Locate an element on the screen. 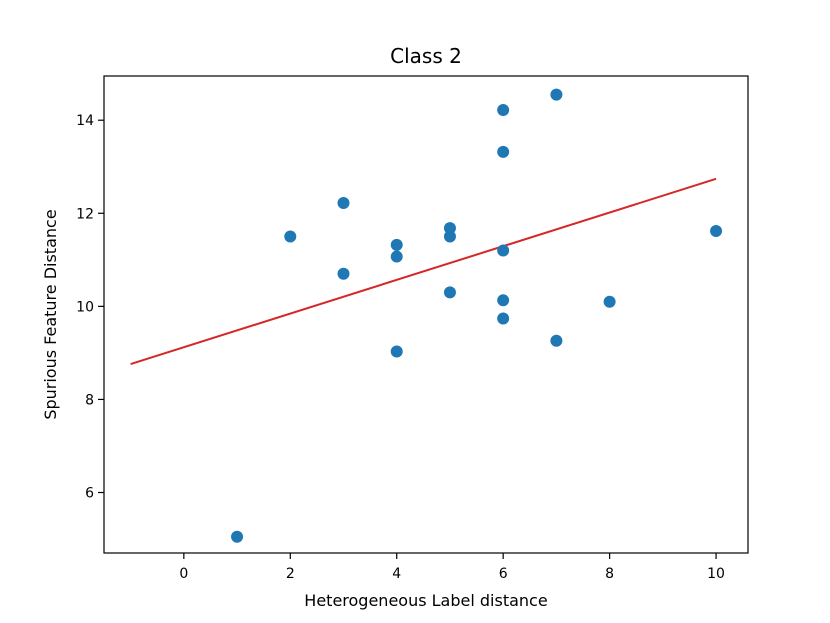 The image size is (830, 623). x-axis: 0 2 4 6 8 10 is located at coordinates (452, 567).